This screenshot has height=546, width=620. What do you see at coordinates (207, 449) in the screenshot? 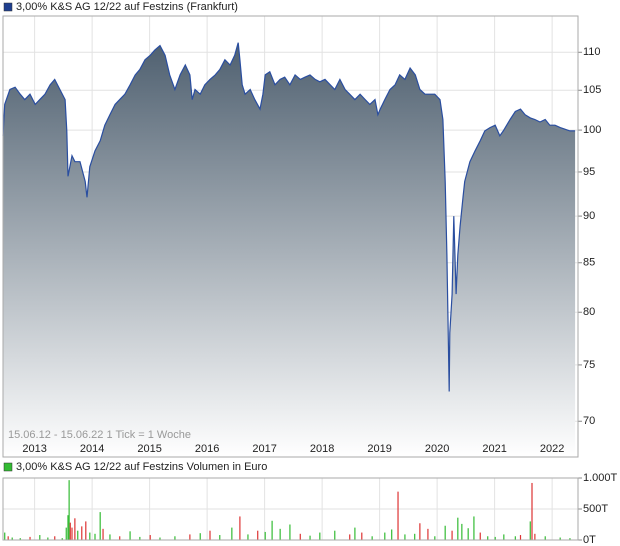
I see `x-tick-label: 2016` at bounding box center [207, 449].